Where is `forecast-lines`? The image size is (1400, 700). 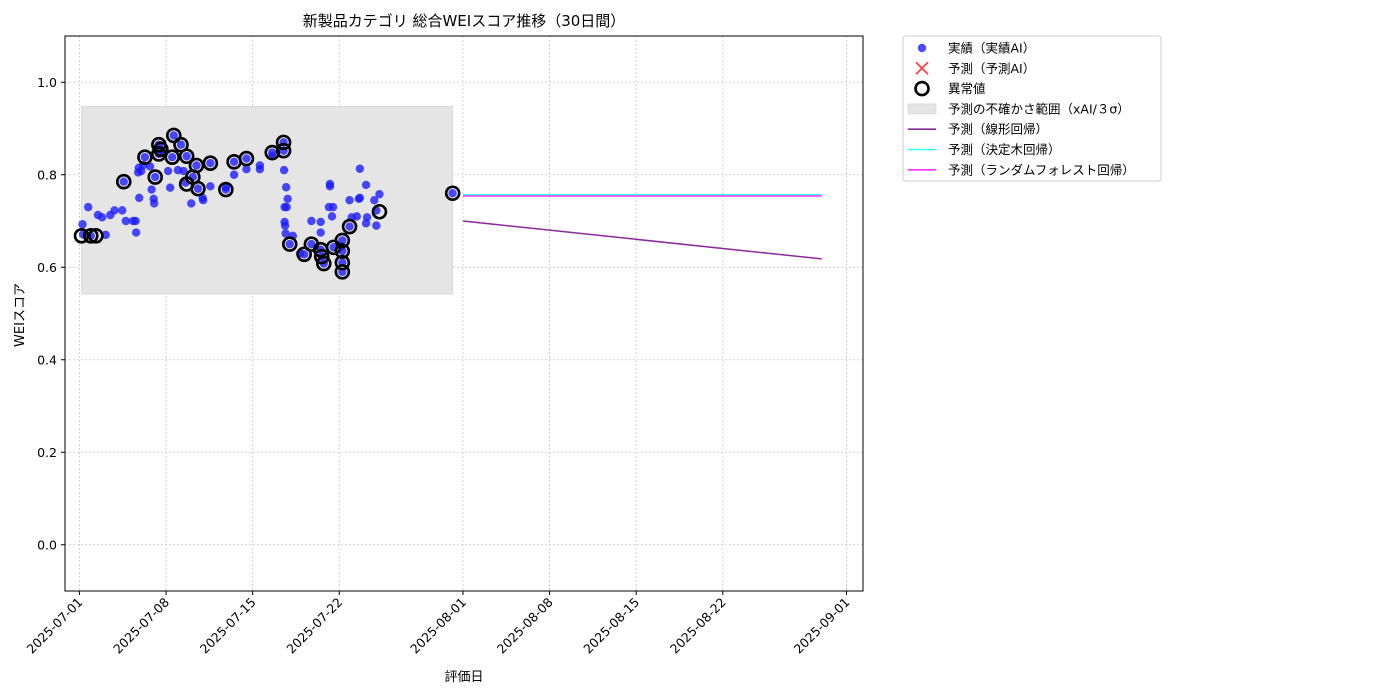
forecast-lines is located at coordinates (642, 226).